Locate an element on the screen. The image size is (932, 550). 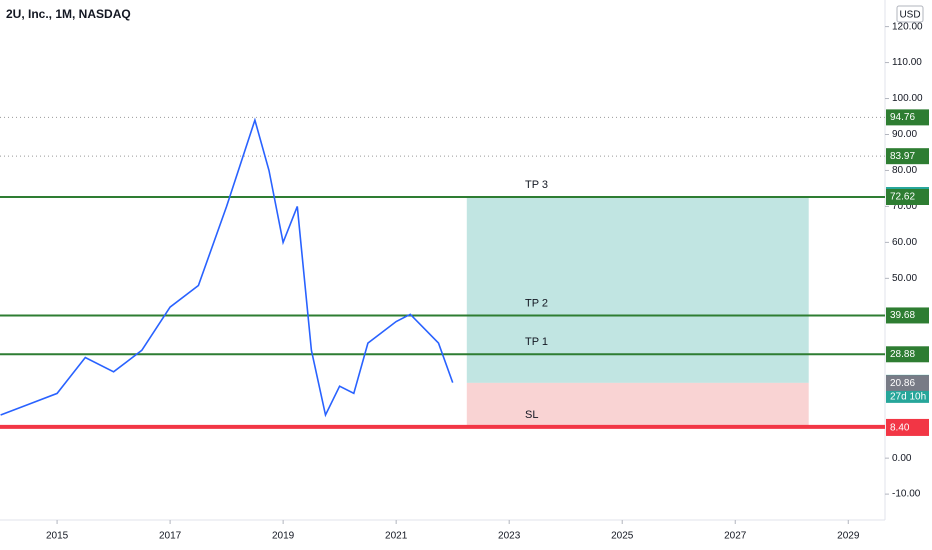
x-tick-label: 2025 is located at coordinates (622, 536).